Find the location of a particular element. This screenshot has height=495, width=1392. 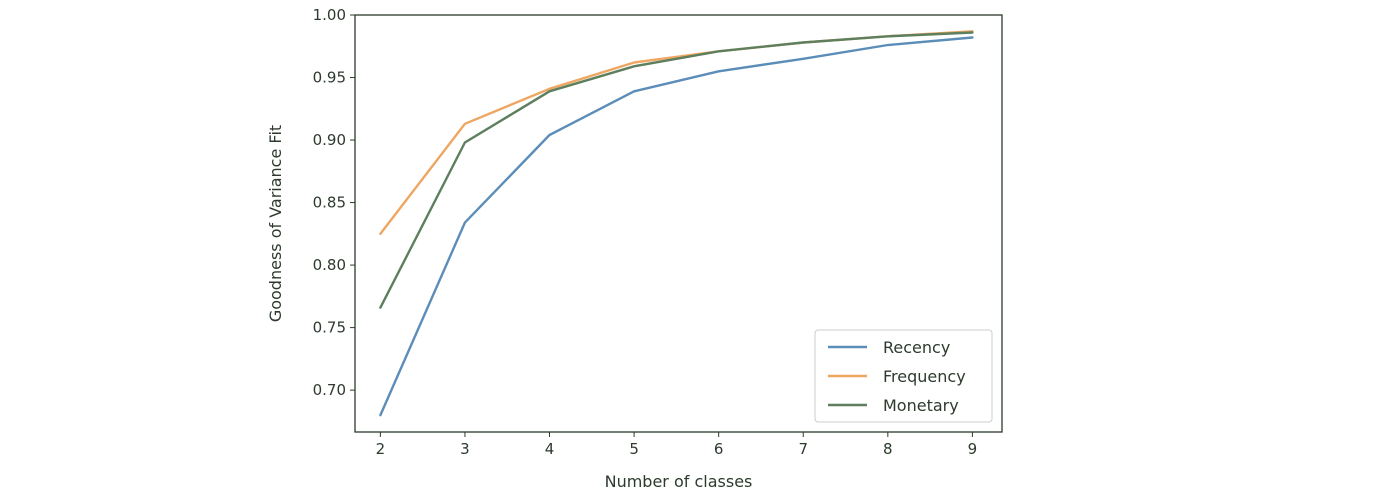

y-axis: 0.70 0.75 0.80 0.85 0.90 0.95 1.00 is located at coordinates (334, 202).